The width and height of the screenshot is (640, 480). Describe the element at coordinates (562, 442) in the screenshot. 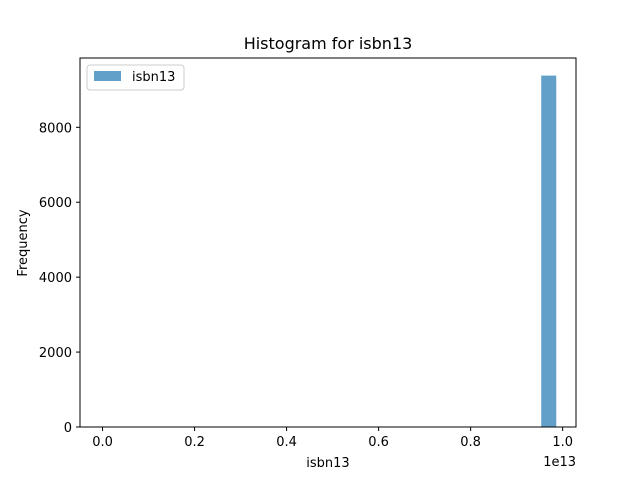

I see `x-tick-label: 1.0` at that location.